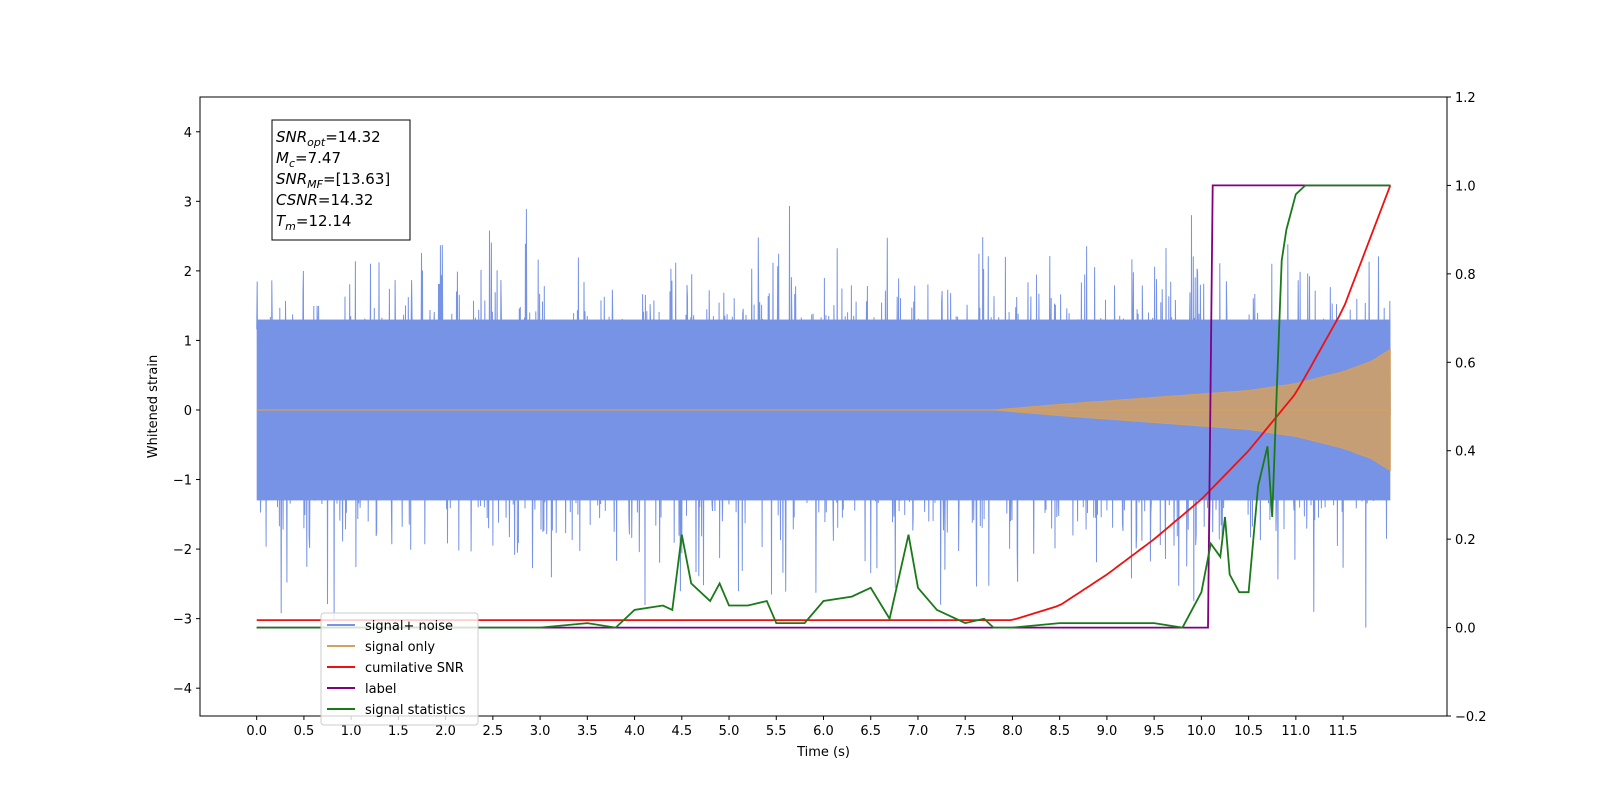 The width and height of the screenshot is (1600, 800). Describe the element at coordinates (1465, 98) in the screenshot. I see `y2-tick-label: 1.2` at that location.